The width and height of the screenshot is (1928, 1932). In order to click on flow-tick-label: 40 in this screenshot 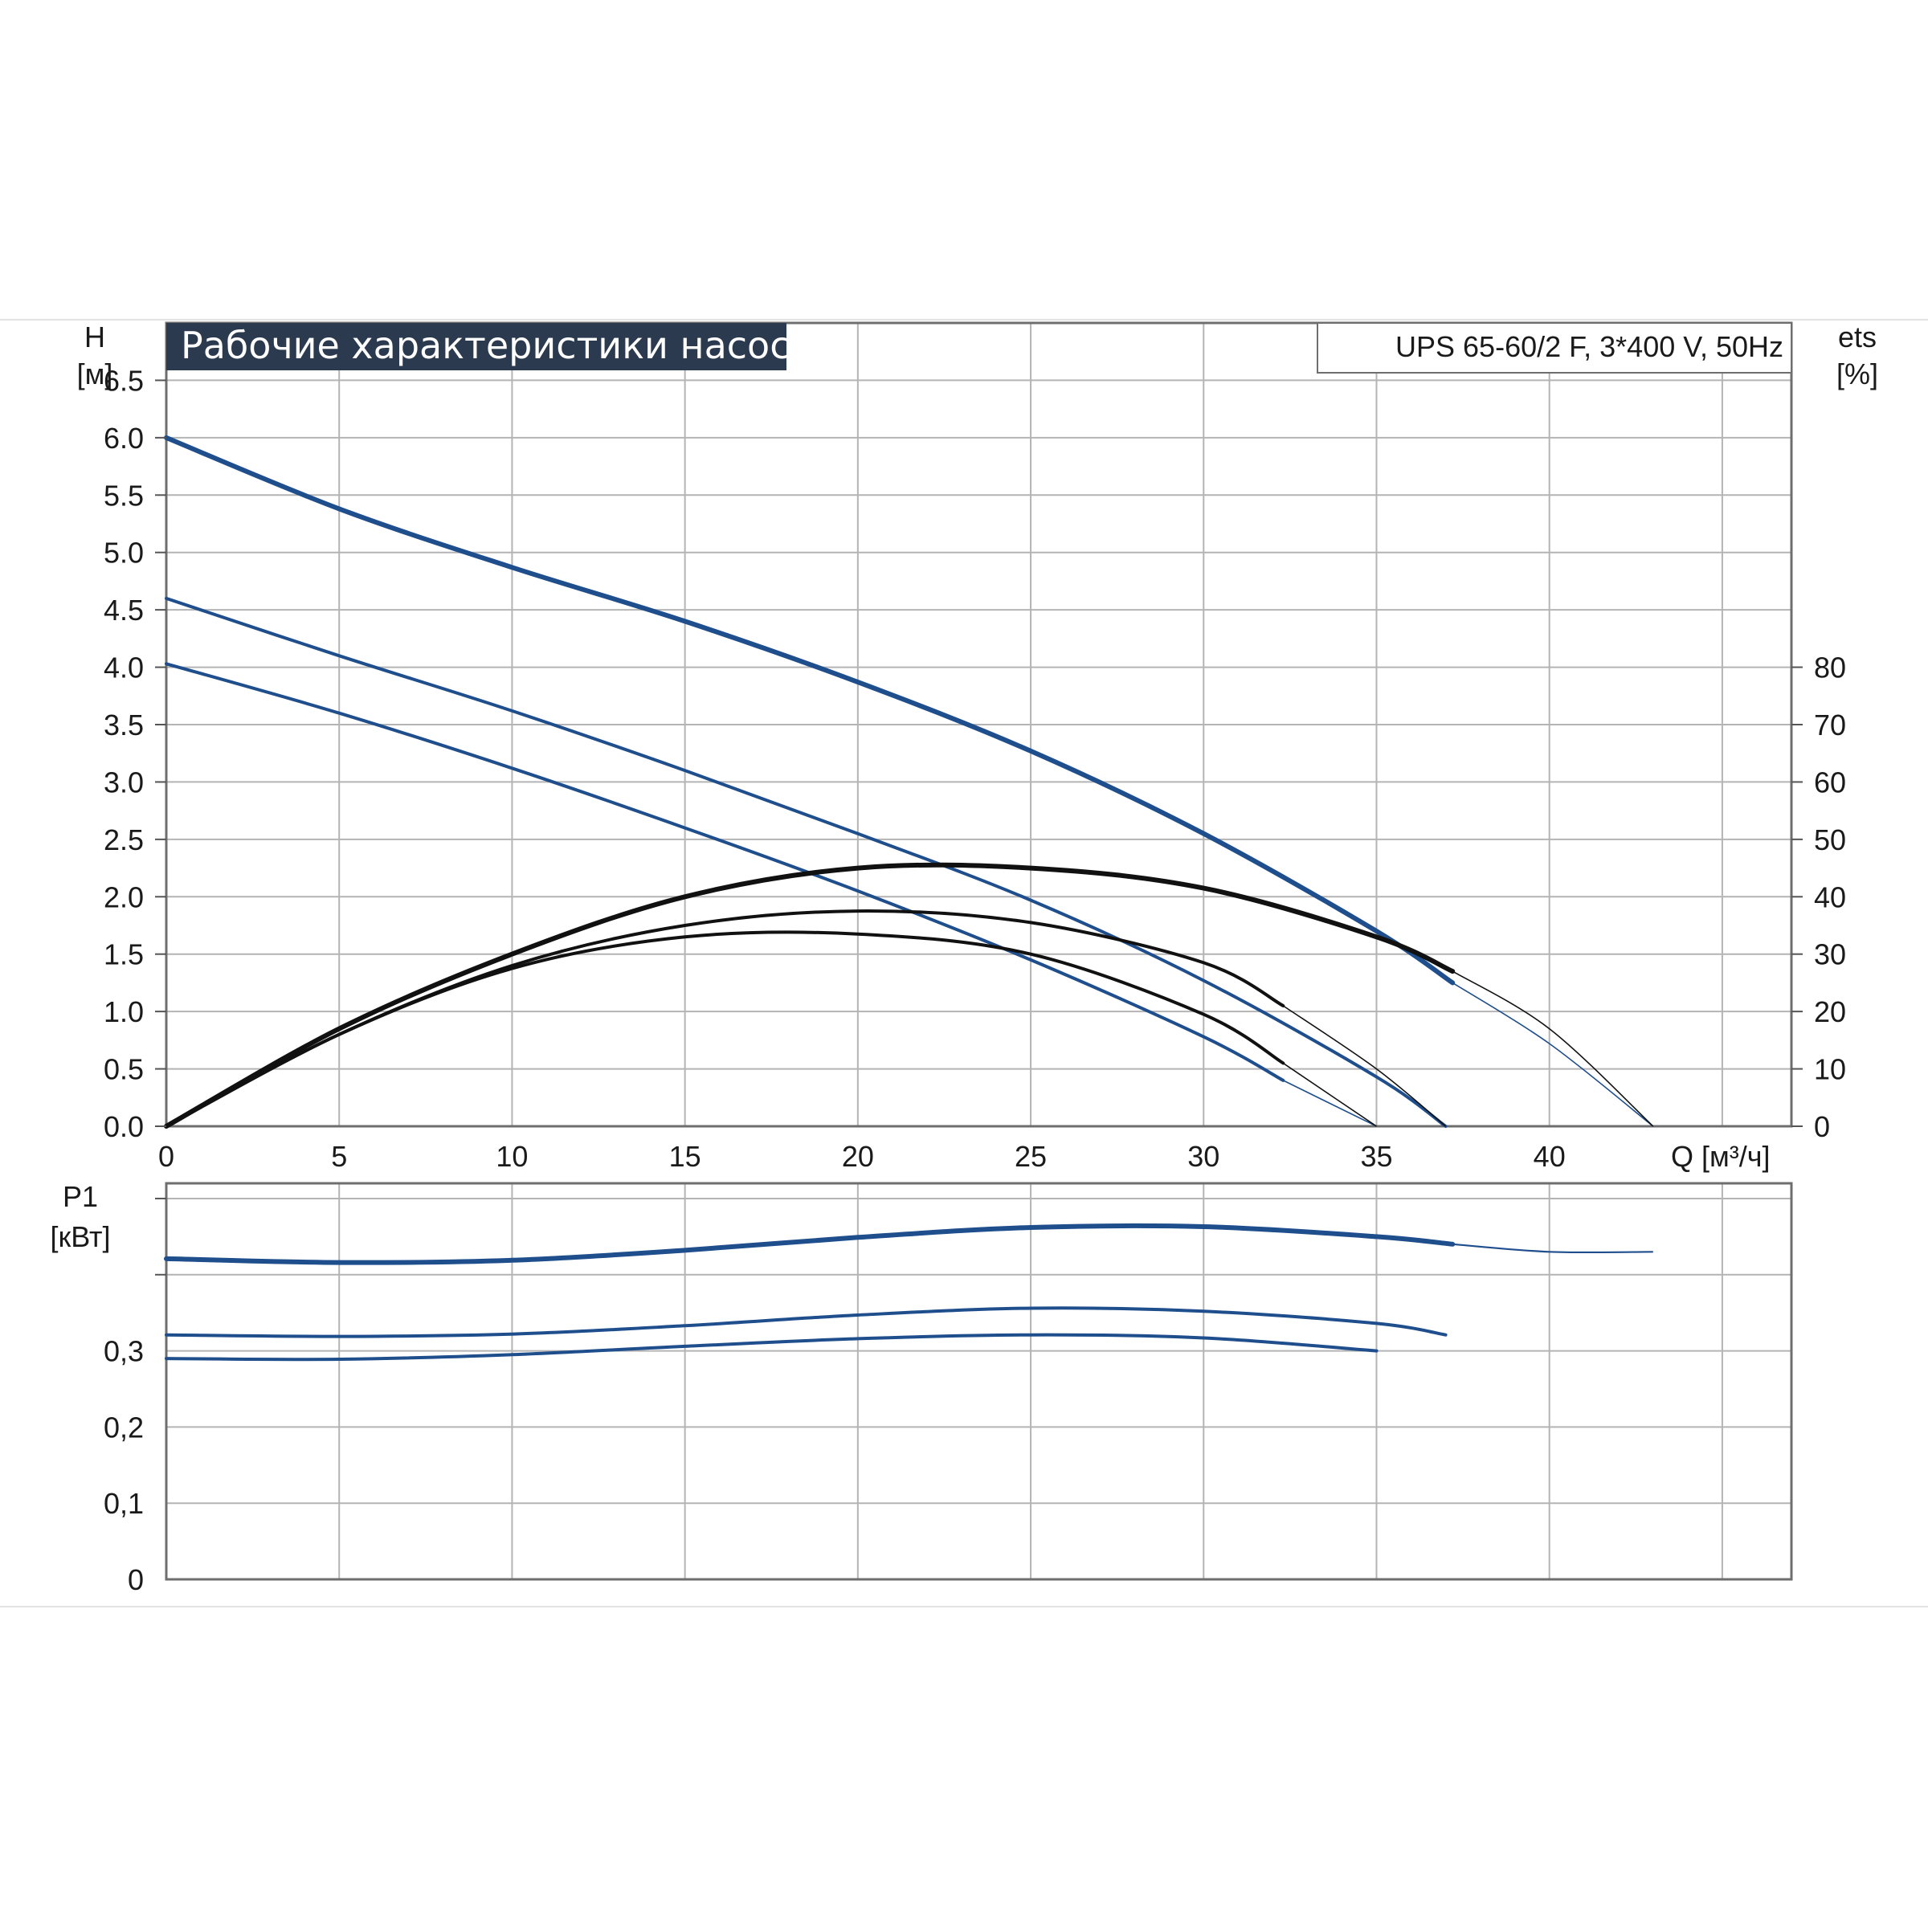, I will do `click(1550, 1156)`.